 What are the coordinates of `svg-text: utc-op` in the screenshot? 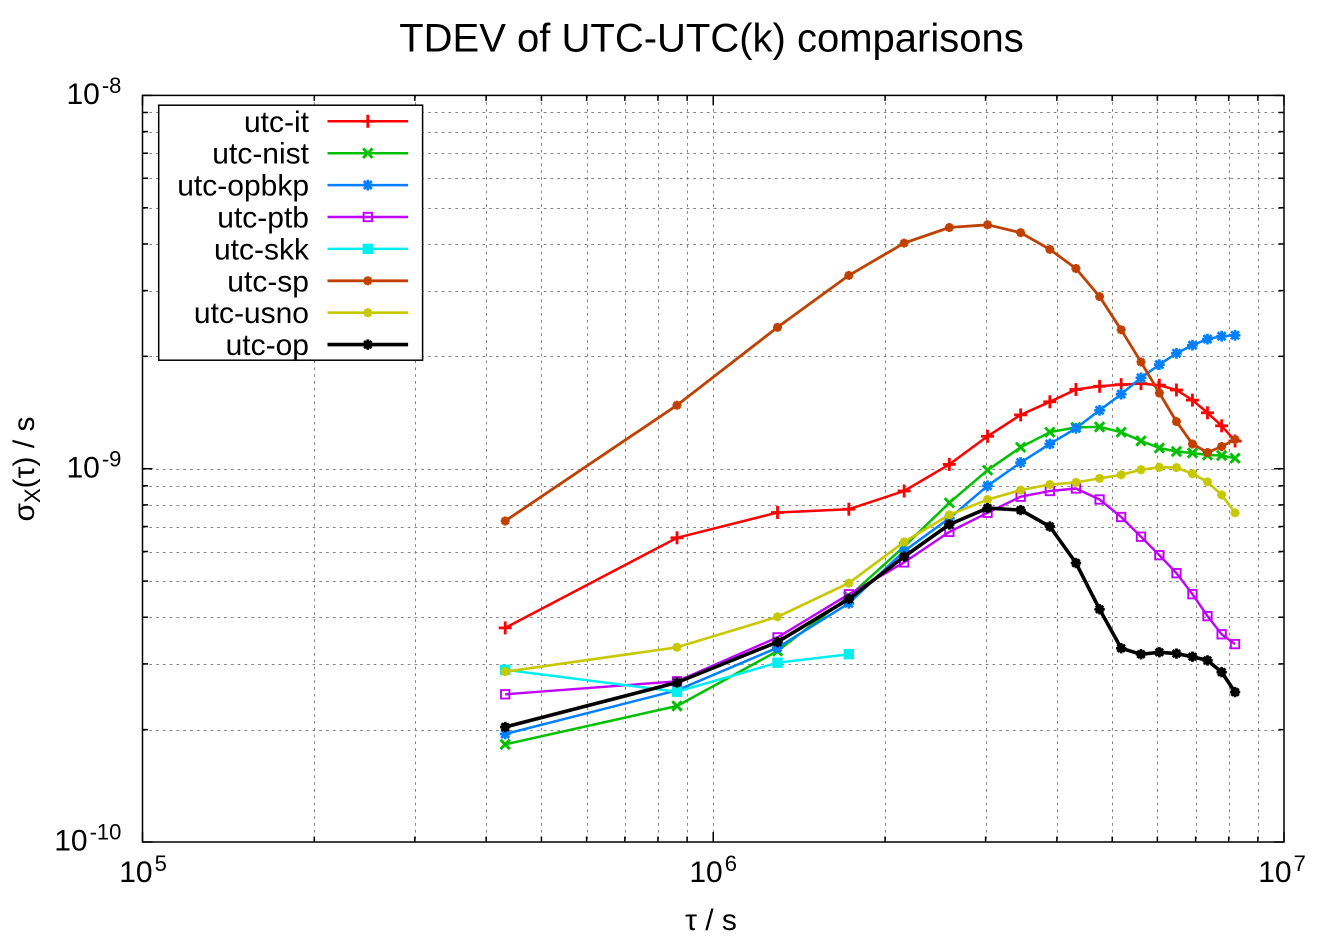 It's located at (267, 345).